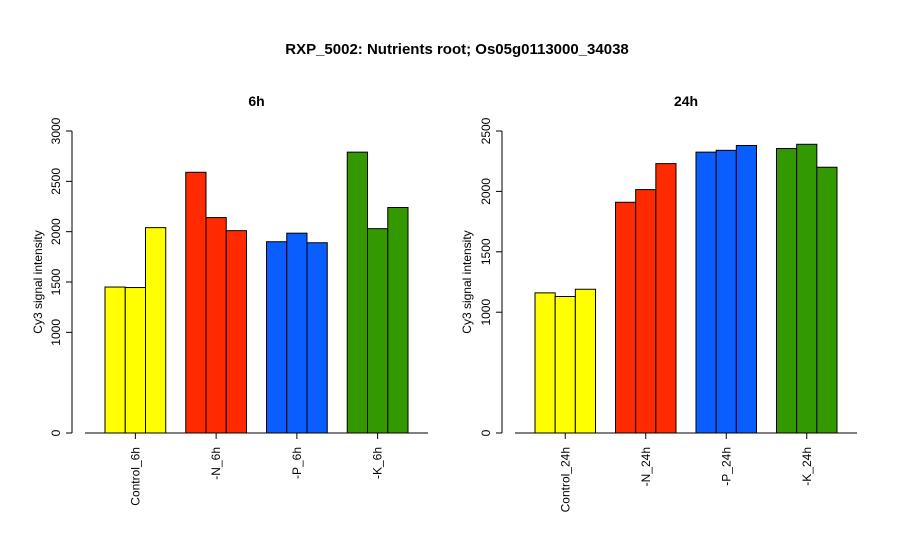 The width and height of the screenshot is (900, 550). Describe the element at coordinates (216, 463) in the screenshot. I see `x-category-label: -N_6h` at that location.